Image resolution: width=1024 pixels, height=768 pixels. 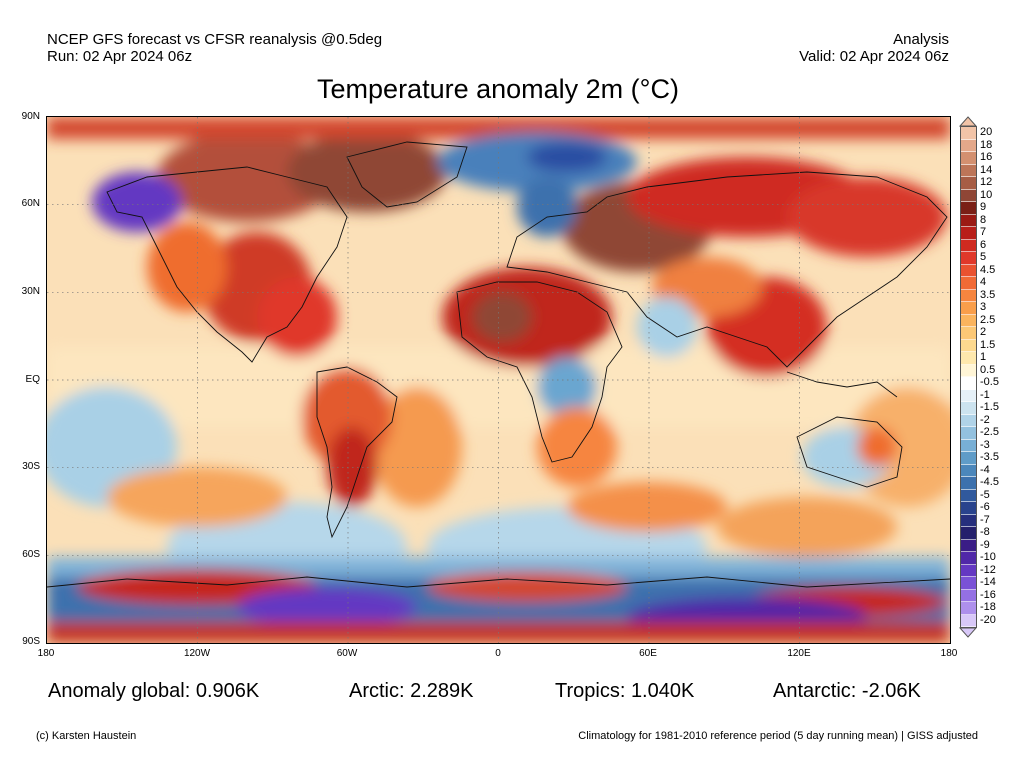 What do you see at coordinates (986, 132) in the screenshot?
I see `legend-label: 20` at bounding box center [986, 132].